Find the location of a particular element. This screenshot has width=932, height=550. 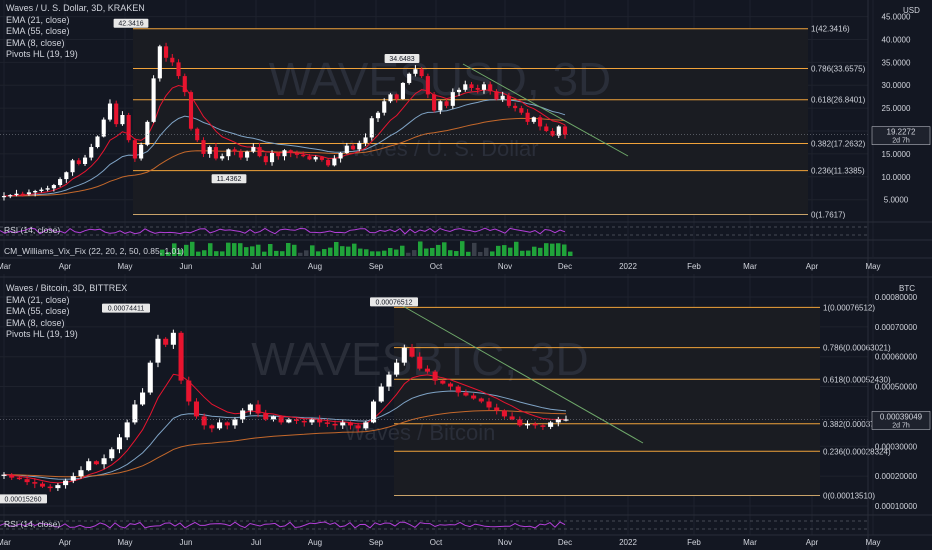

bot-y-tick: 0.00020000 is located at coordinates (896, 476).